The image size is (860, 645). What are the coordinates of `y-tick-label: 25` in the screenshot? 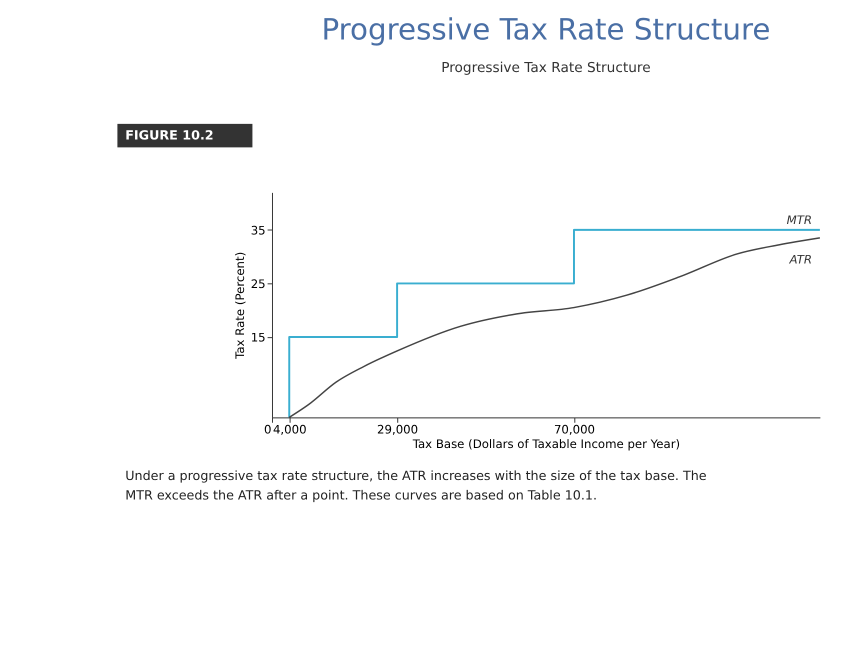 It's located at (258, 283).